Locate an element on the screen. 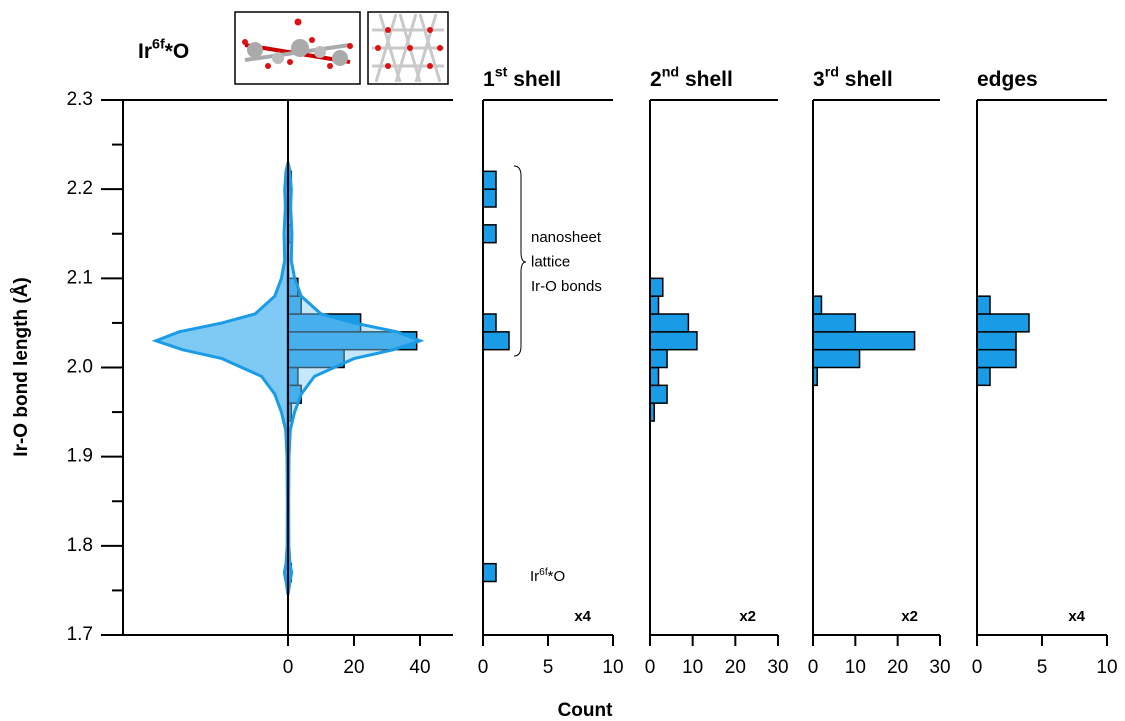 The image size is (1125, 721). text-part: 2 is located at coordinates (656, 79).